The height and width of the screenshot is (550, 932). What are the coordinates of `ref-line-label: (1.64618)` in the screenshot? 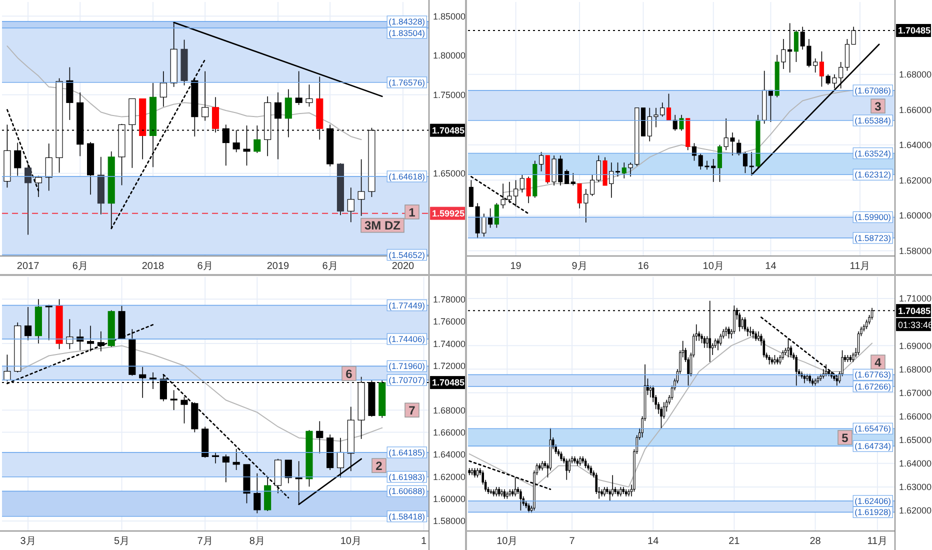 It's located at (407, 176).